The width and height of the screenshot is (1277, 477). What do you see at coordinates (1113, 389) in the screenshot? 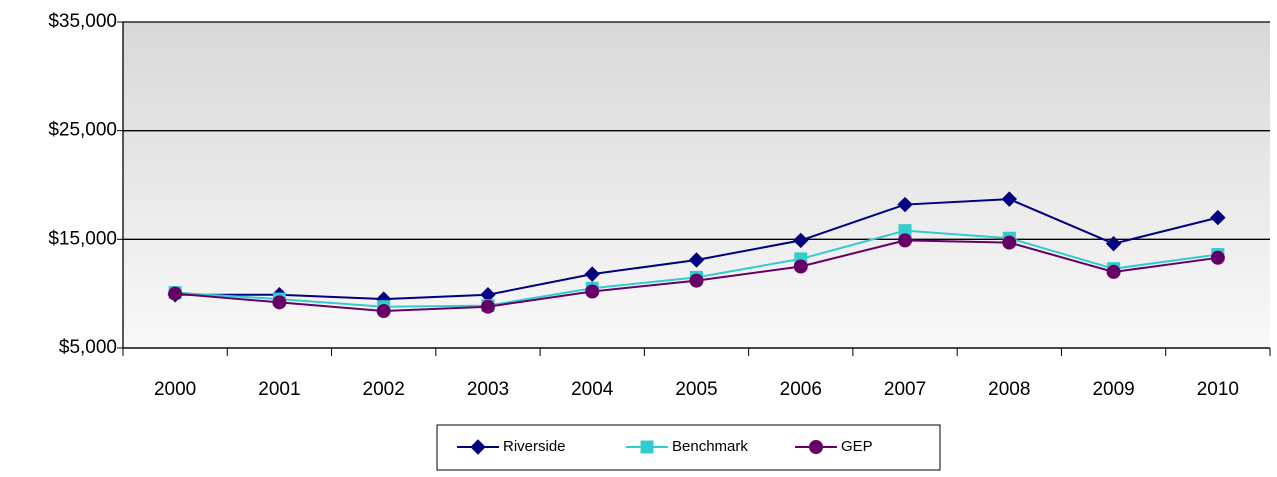
I see `x-tick-label: 2009` at bounding box center [1113, 389].